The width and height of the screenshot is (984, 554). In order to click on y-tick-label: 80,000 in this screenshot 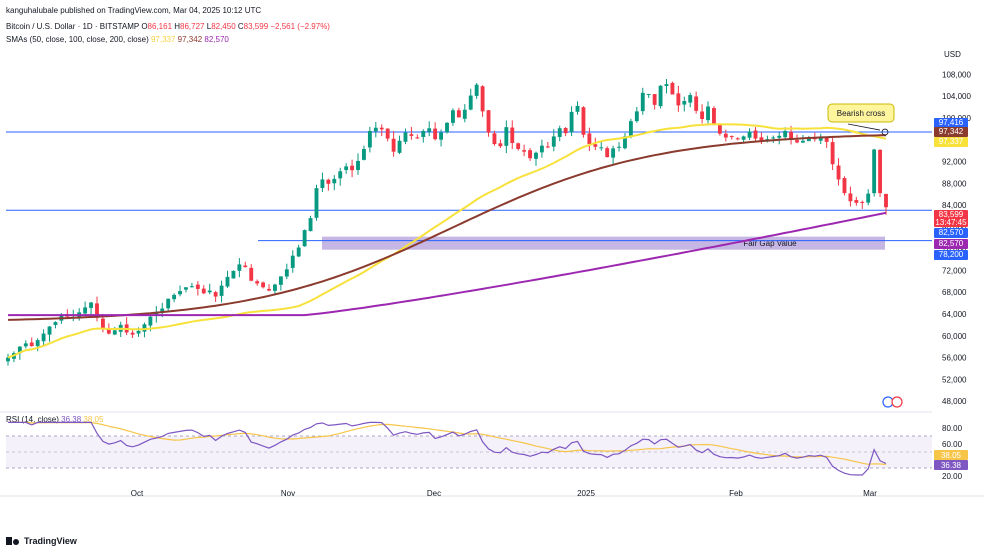, I will do `click(954, 227)`.